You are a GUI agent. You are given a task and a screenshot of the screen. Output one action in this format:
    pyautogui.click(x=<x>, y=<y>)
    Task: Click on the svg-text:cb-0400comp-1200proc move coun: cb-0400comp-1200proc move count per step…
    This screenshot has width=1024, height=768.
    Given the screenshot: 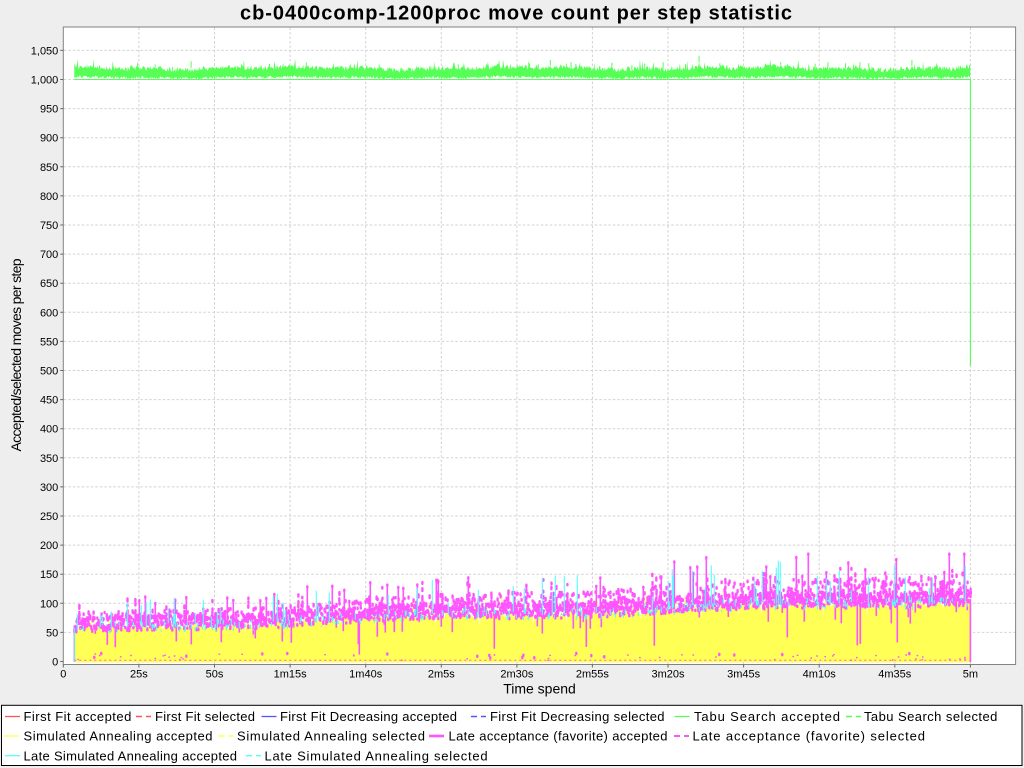 What is the action you would take?
    pyautogui.click(x=516, y=14)
    